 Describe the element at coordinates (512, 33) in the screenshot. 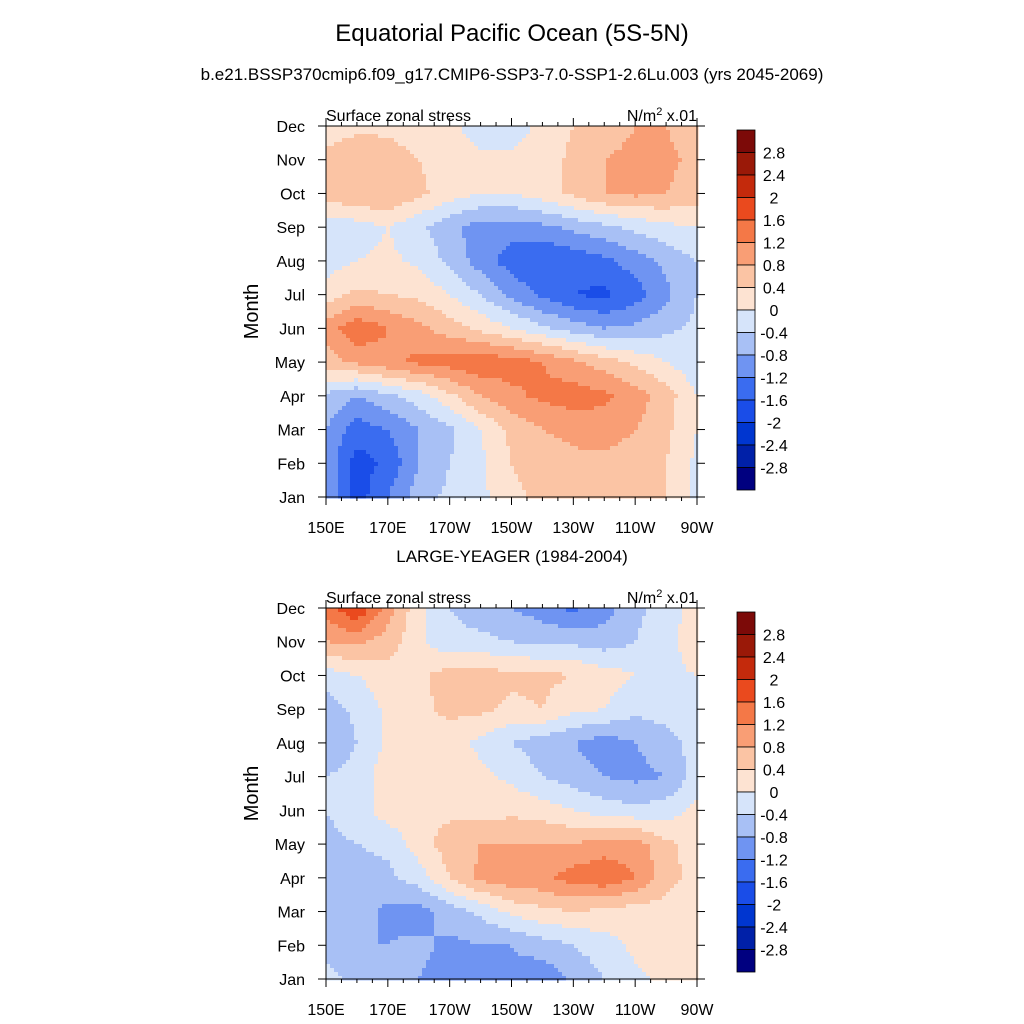

I see `figure-title: Equatorial Pacific Ocean (5S-5N)` at that location.